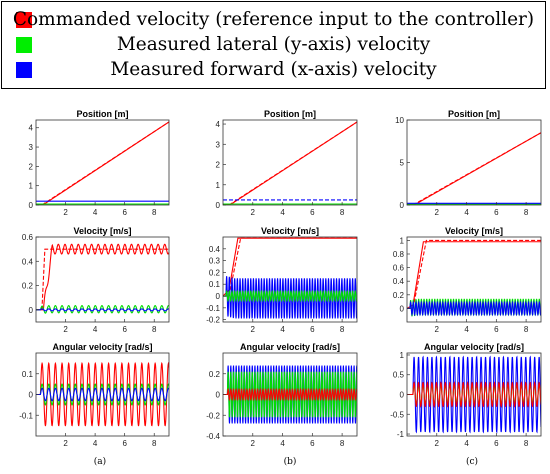 The image size is (550, 474). Describe the element at coordinates (472, 461) in the screenshot. I see `panel-caption: (c)` at that location.